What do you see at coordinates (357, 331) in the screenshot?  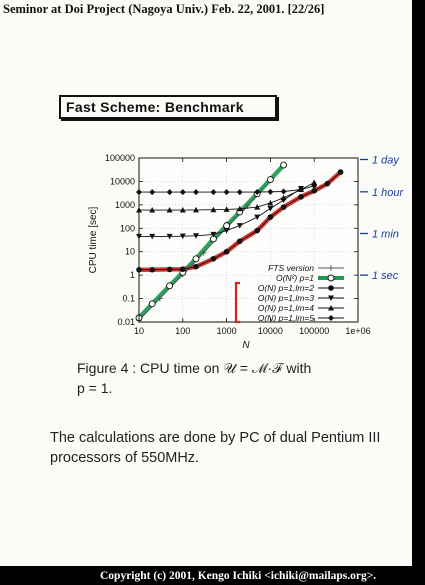 I see `x-tick-label: 1e+06` at bounding box center [357, 331].